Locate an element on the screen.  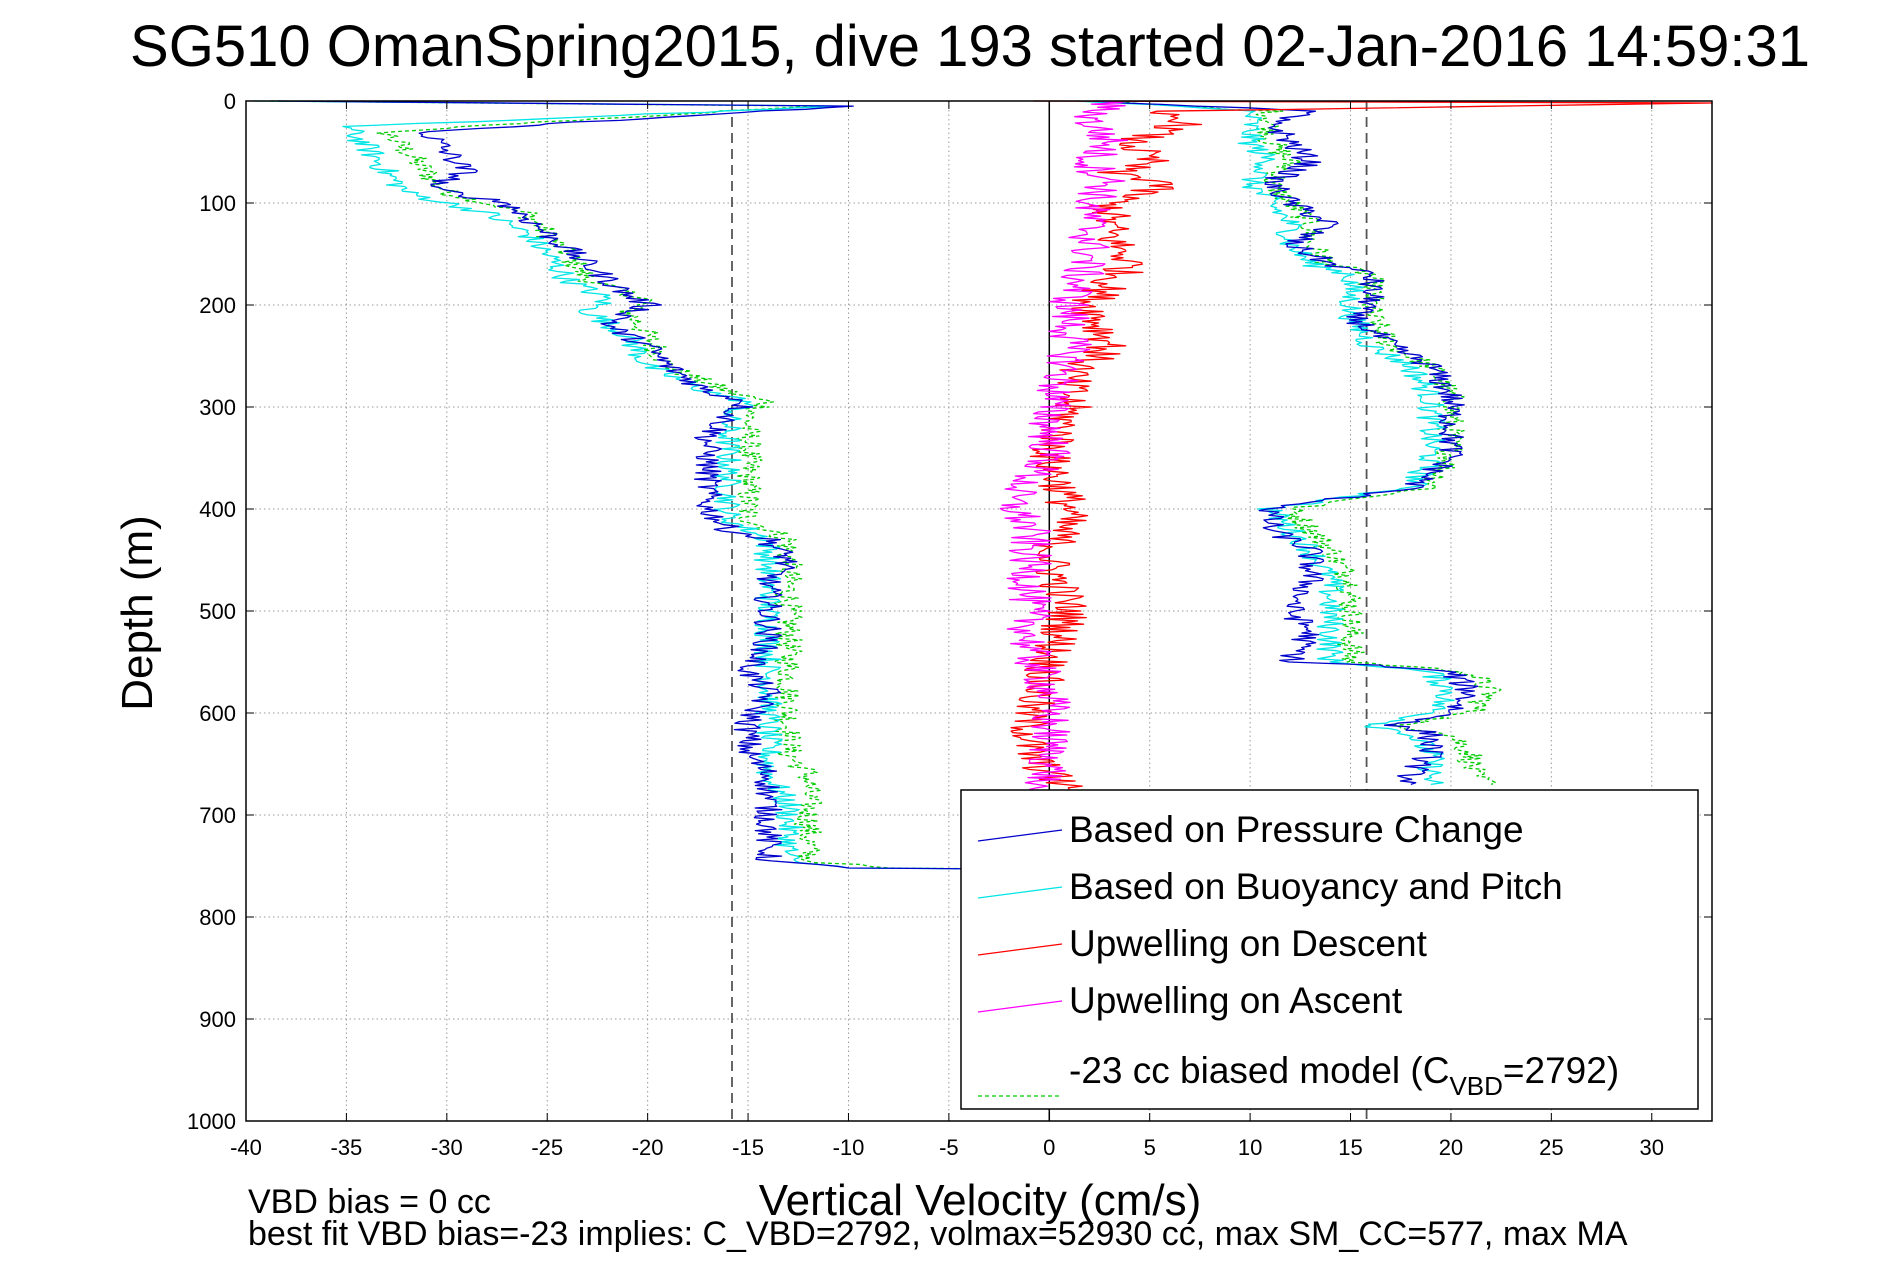
x-tick-label: 25 is located at coordinates (1551, 1147).